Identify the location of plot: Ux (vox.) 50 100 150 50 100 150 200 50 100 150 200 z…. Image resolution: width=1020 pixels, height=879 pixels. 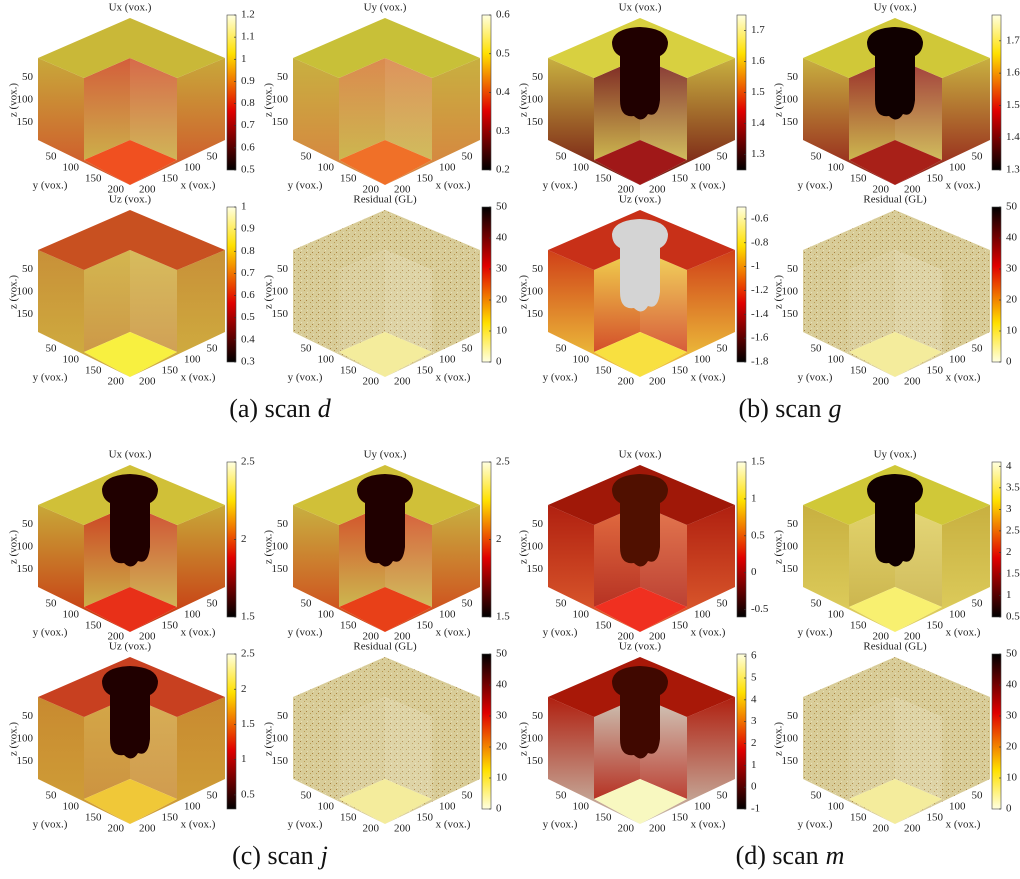
(132, 546).